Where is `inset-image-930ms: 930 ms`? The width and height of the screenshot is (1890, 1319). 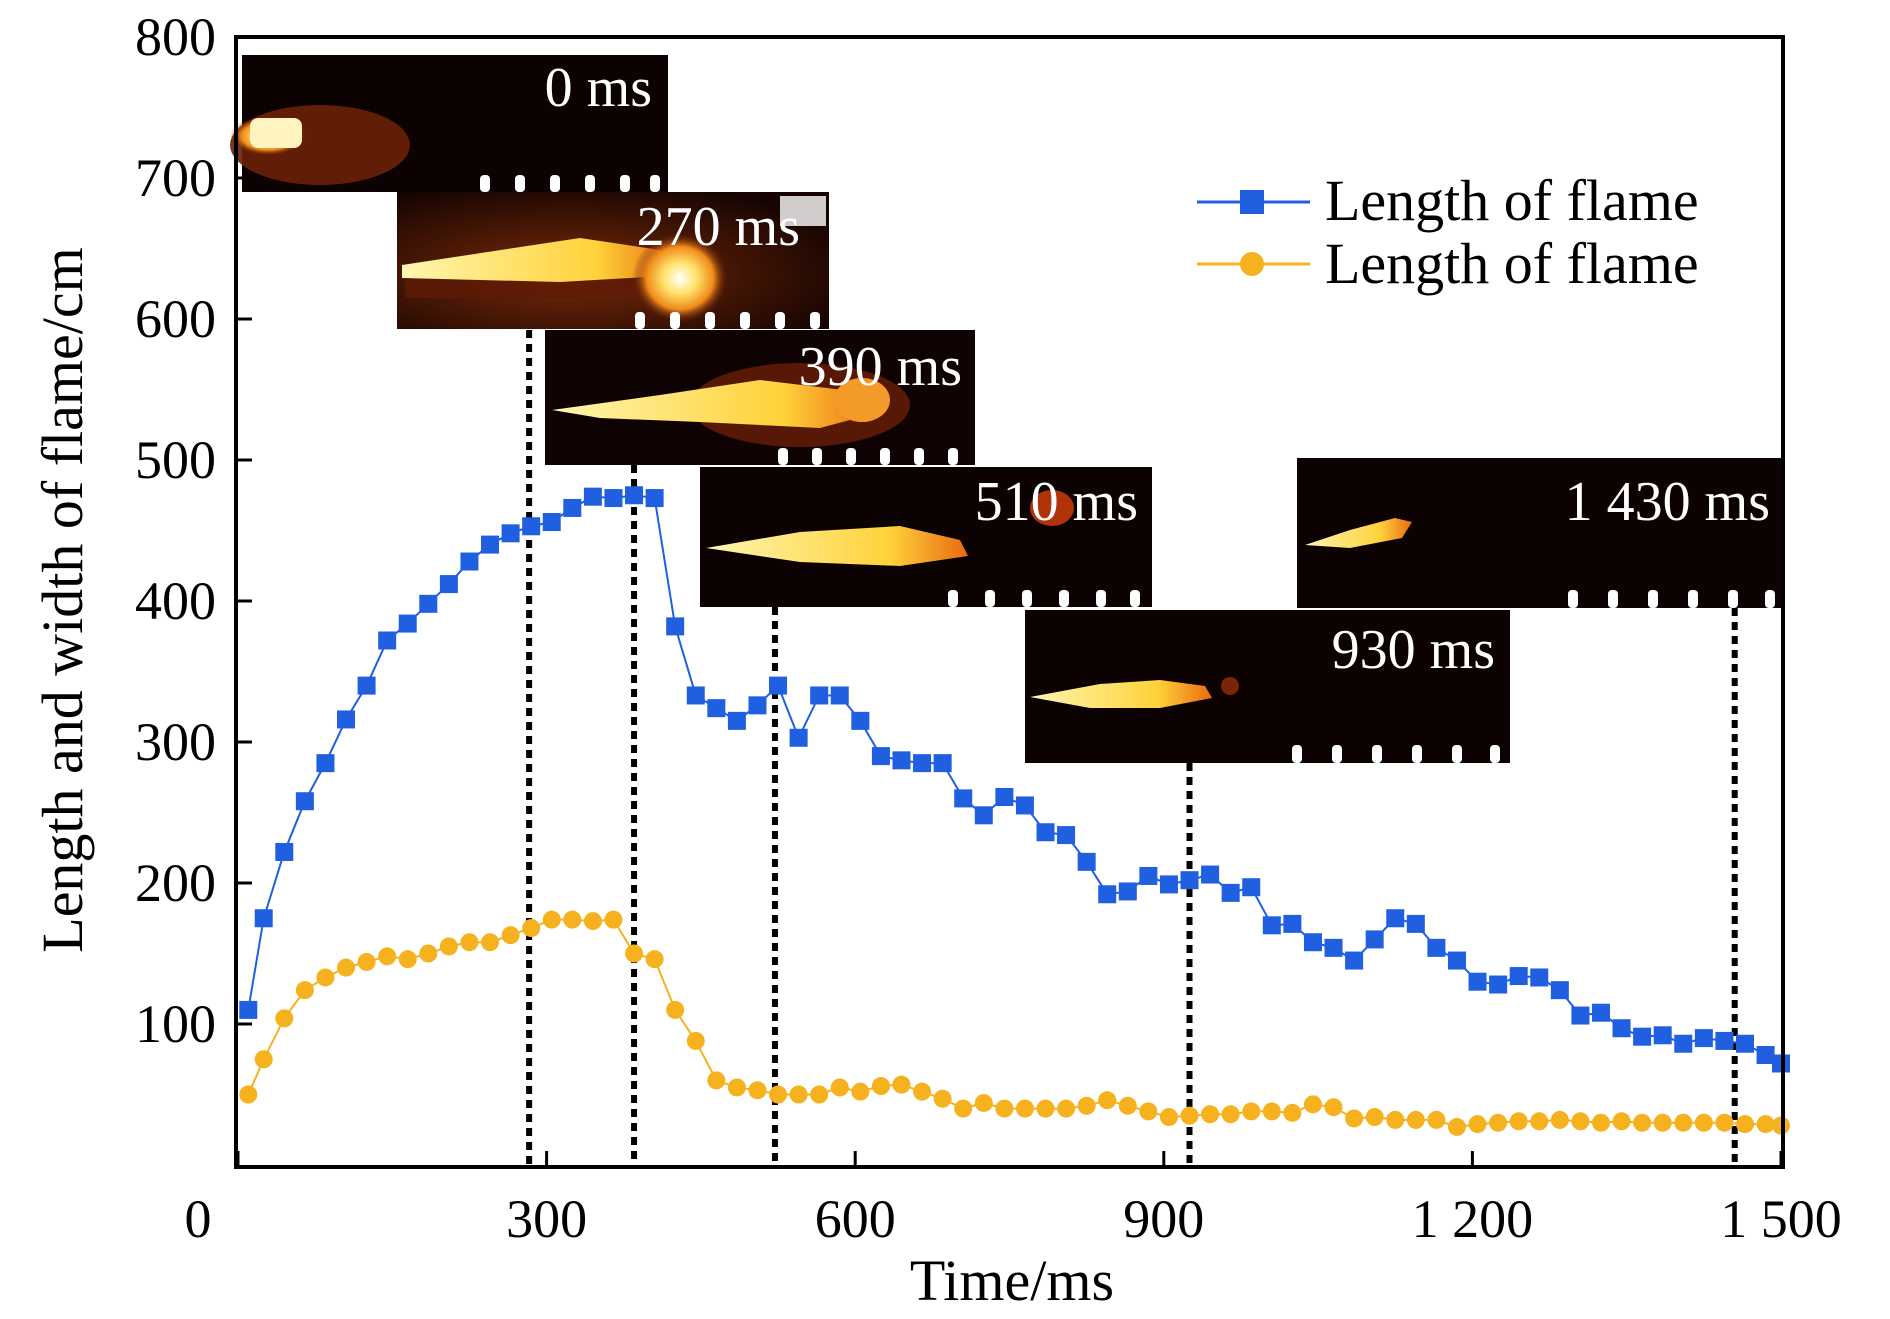
inset-image-930ms: 930 ms is located at coordinates (1267, 686).